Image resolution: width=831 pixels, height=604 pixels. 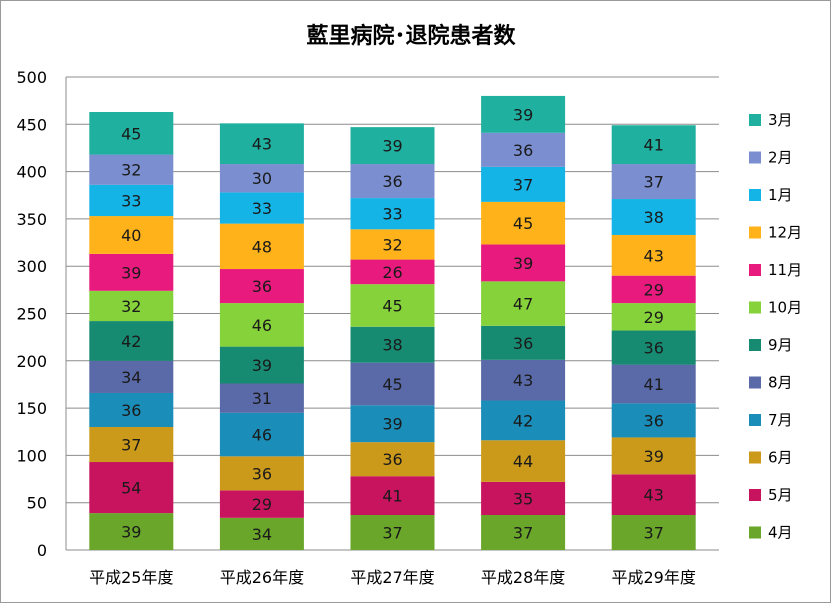 I want to click on data-label: 47, so click(x=523, y=304).